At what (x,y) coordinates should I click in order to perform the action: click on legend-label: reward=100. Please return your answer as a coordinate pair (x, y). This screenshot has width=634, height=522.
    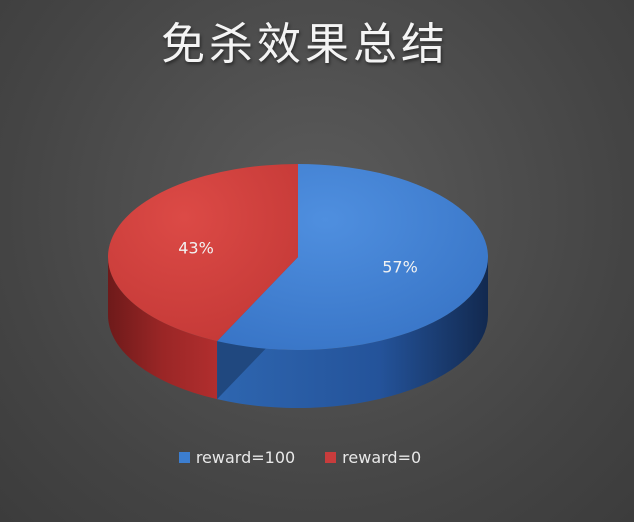
    Looking at the image, I should click on (245, 457).